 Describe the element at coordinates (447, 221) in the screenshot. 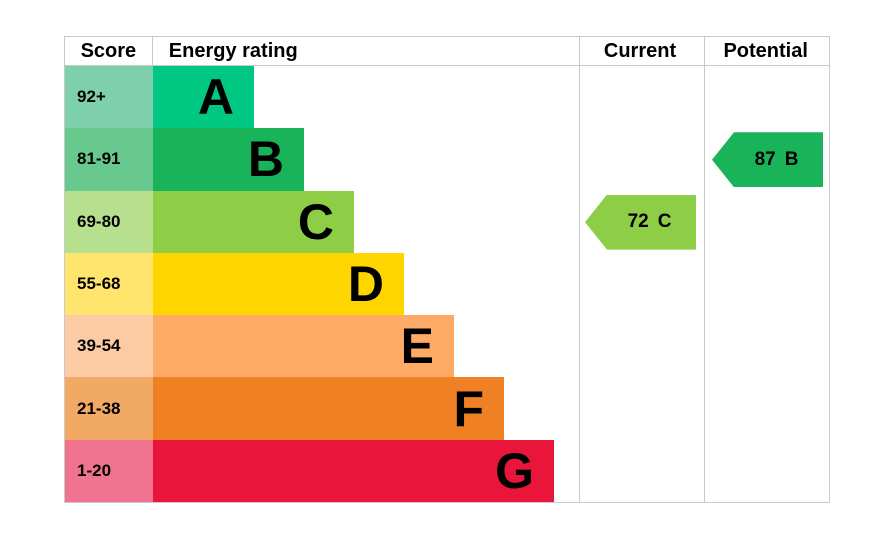

I see `band-row-c: 69-80 C` at that location.